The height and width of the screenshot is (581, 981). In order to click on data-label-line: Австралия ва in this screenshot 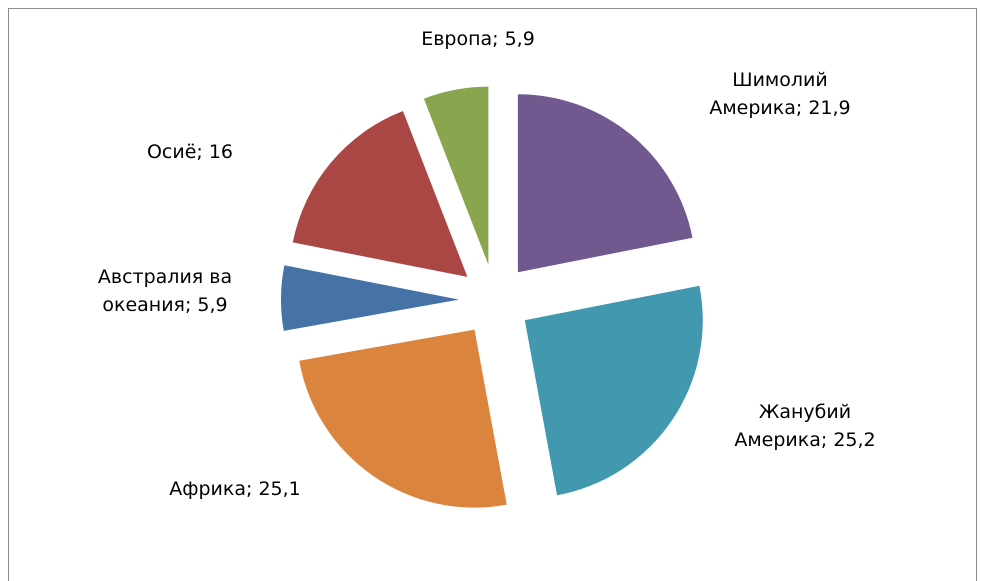, I will do `click(165, 277)`.